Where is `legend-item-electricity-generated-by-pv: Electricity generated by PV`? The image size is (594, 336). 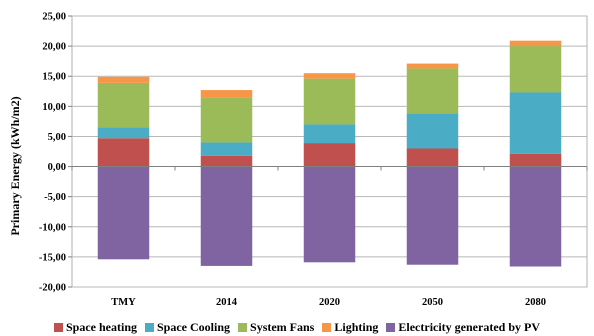
legend-item-electricity-generated-by-pv: Electricity generated by PV is located at coordinates (463, 327).